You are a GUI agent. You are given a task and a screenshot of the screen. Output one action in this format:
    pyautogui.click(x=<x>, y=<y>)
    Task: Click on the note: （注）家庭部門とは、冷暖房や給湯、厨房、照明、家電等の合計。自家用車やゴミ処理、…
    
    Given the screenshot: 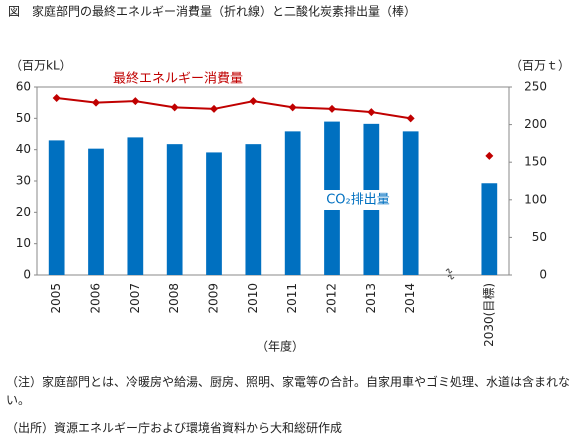 What is the action you would take?
    pyautogui.click(x=288, y=391)
    